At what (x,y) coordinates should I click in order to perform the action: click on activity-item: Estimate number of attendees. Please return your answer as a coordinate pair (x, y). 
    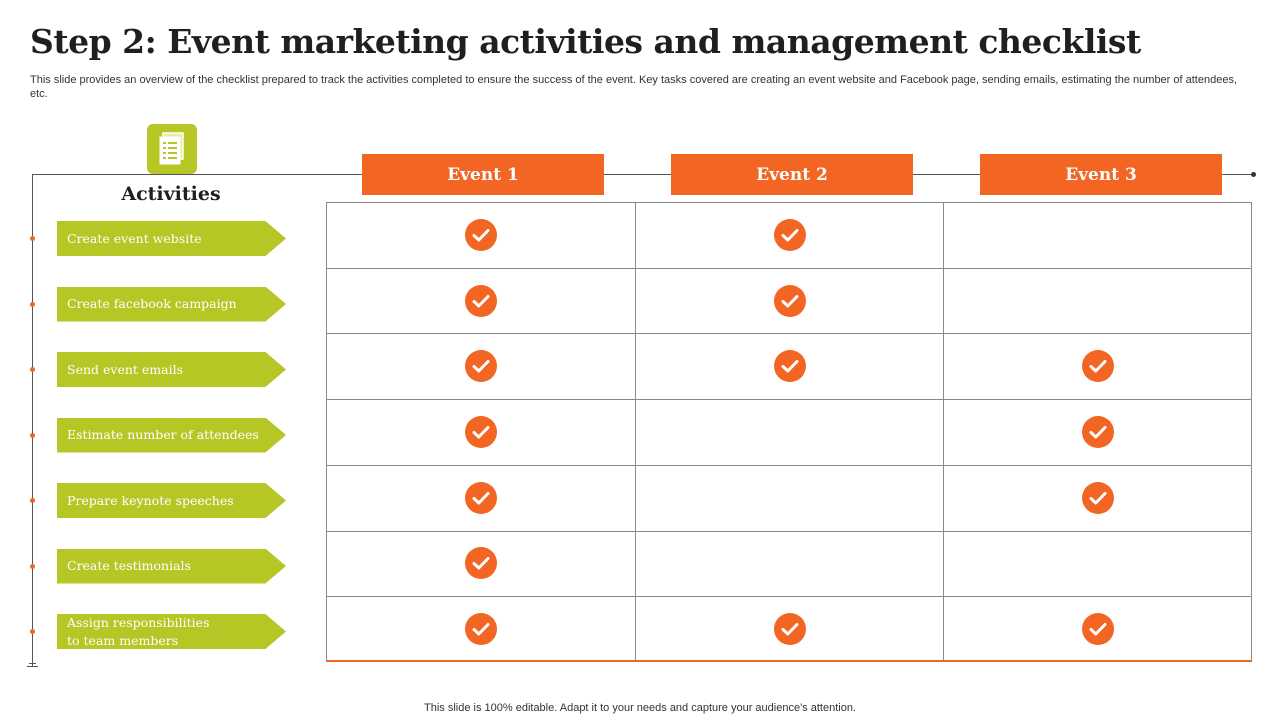
    Looking at the image, I should click on (171, 435).